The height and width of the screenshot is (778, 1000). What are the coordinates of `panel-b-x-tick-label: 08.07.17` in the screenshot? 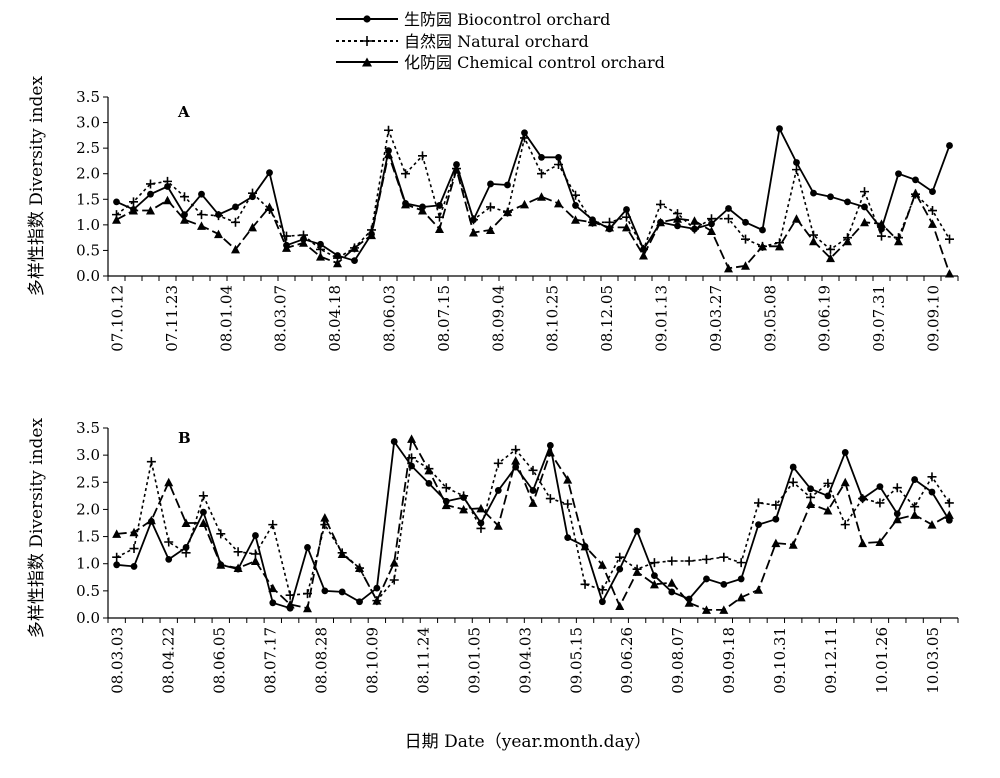 It's located at (271, 660).